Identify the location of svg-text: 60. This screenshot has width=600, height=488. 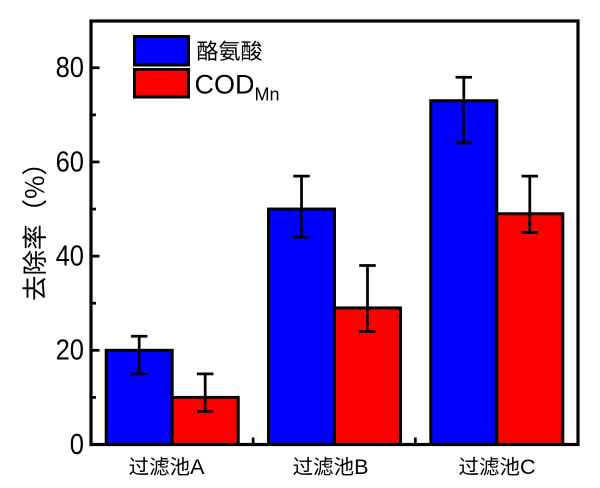
(70, 161).